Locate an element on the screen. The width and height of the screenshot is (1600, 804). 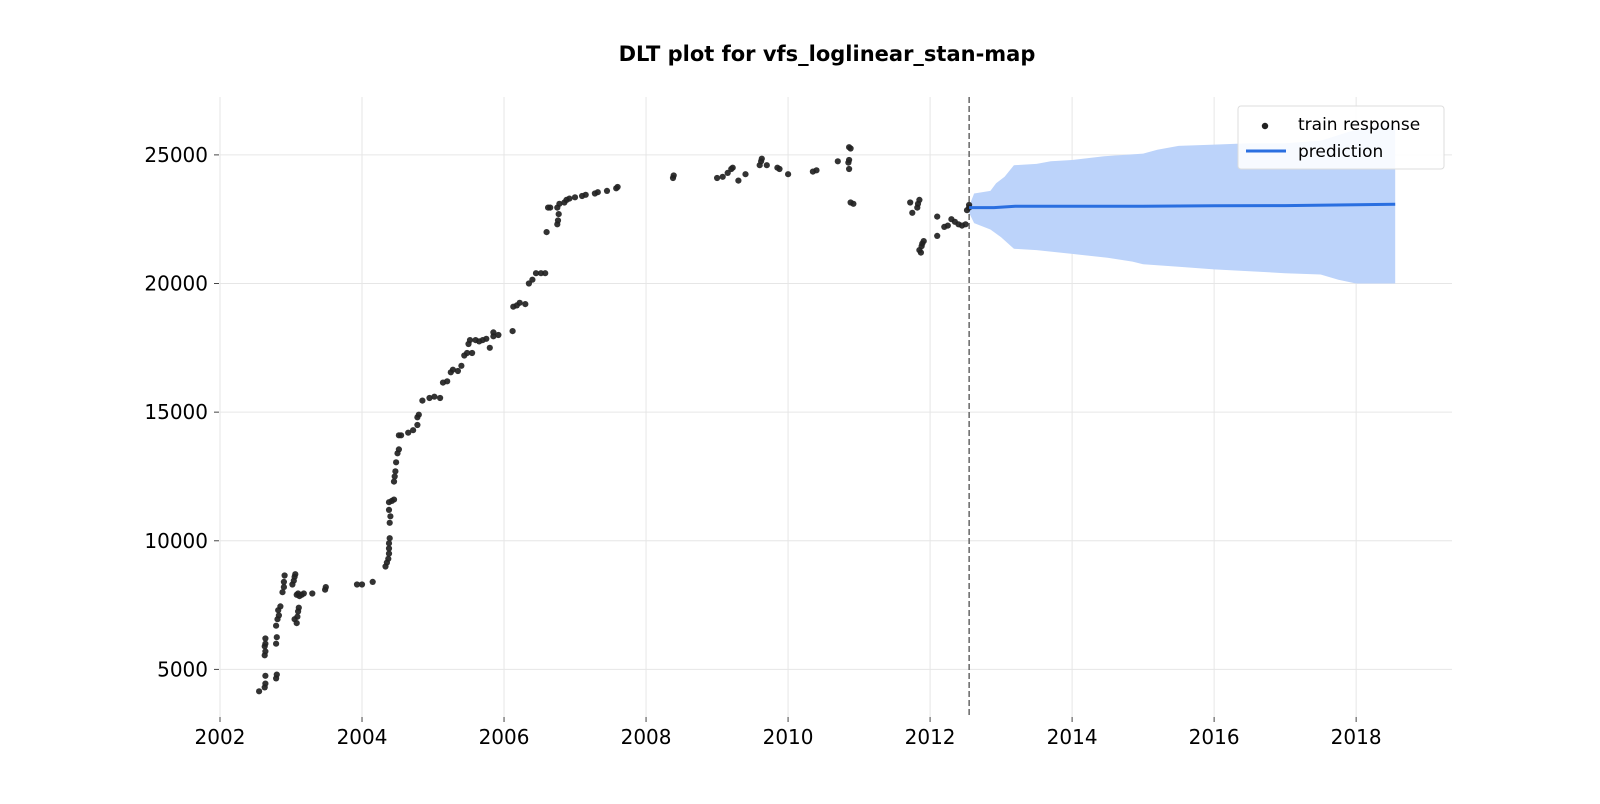
y-tick-label-25000: 25000 is located at coordinates (176, 155).